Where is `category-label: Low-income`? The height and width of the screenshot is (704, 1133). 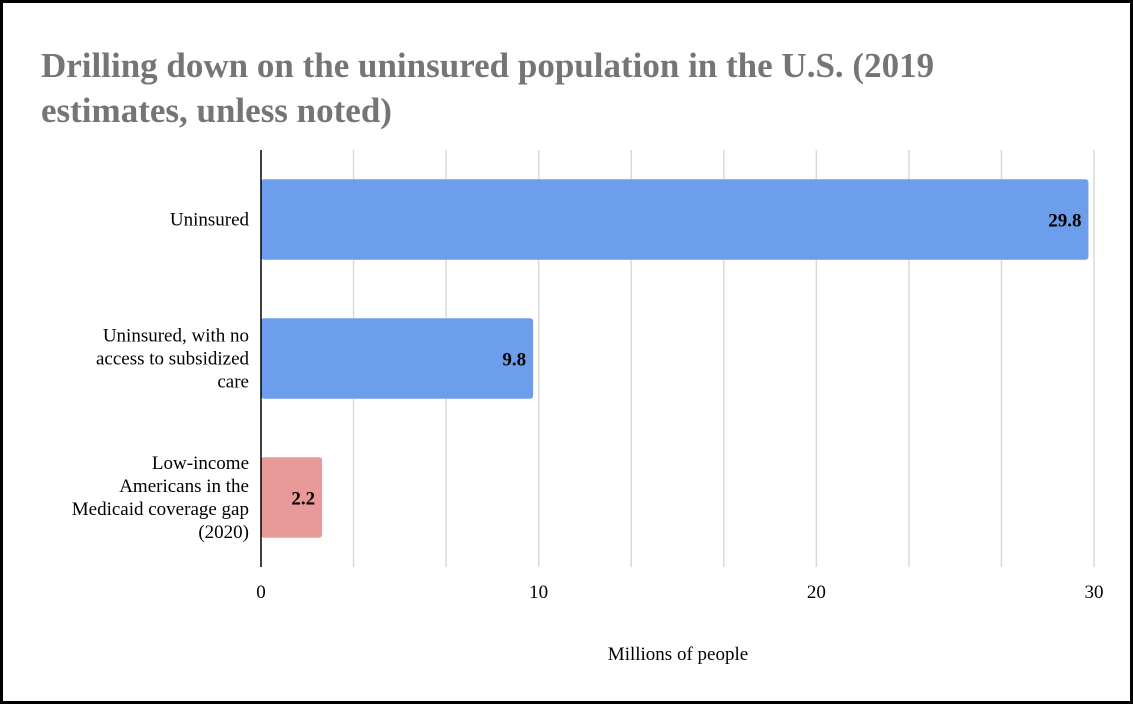
category-label: Low-income is located at coordinates (200, 463).